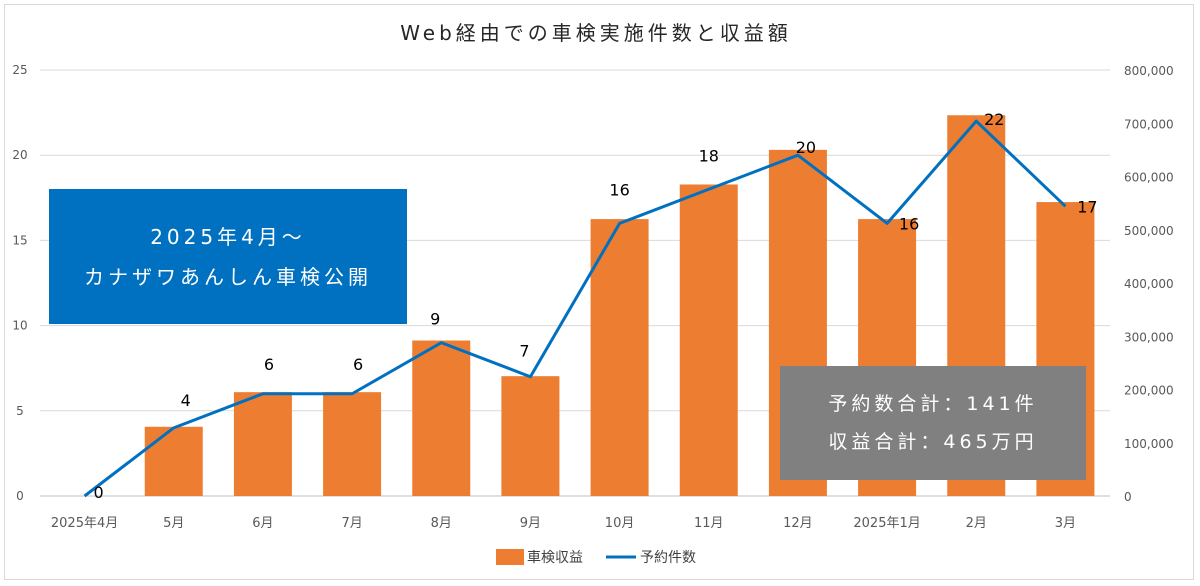 This screenshot has width=1200, height=586. Describe the element at coordinates (19, 70) in the screenshot. I see `left-tick-label: 25` at that location.